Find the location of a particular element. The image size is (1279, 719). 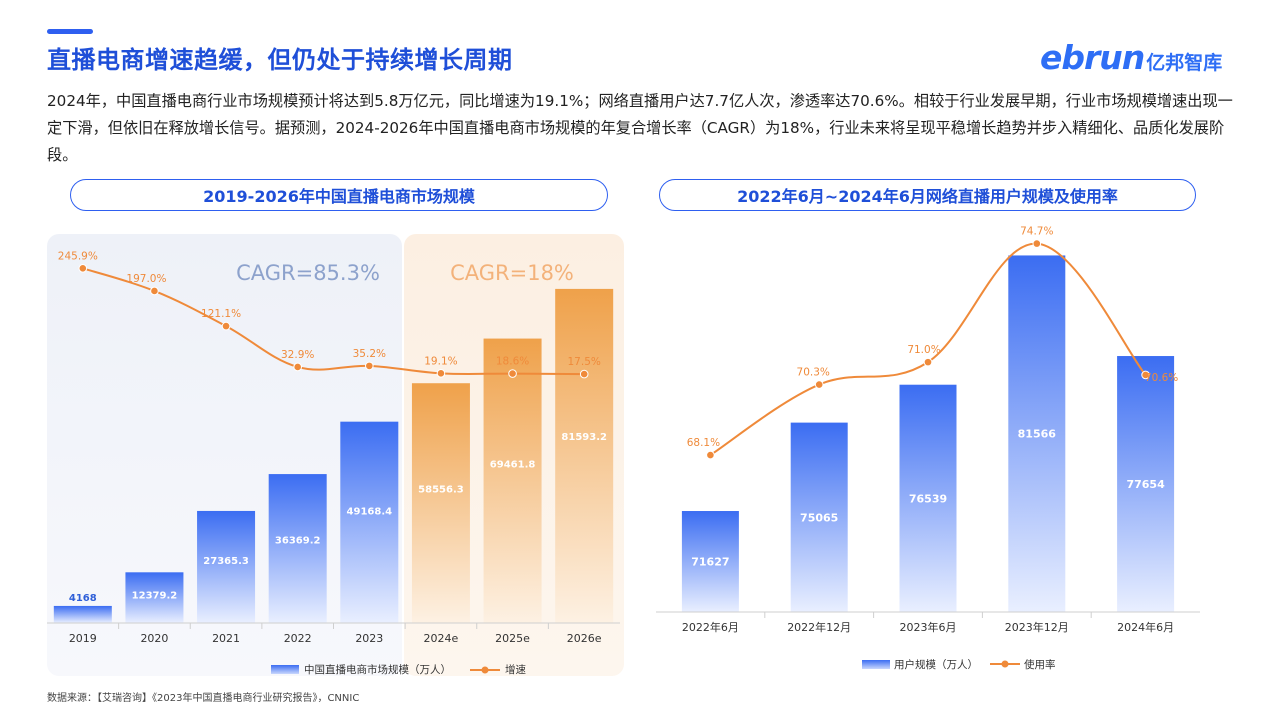

chart1-x-tick-label: 2022 is located at coordinates (298, 638).